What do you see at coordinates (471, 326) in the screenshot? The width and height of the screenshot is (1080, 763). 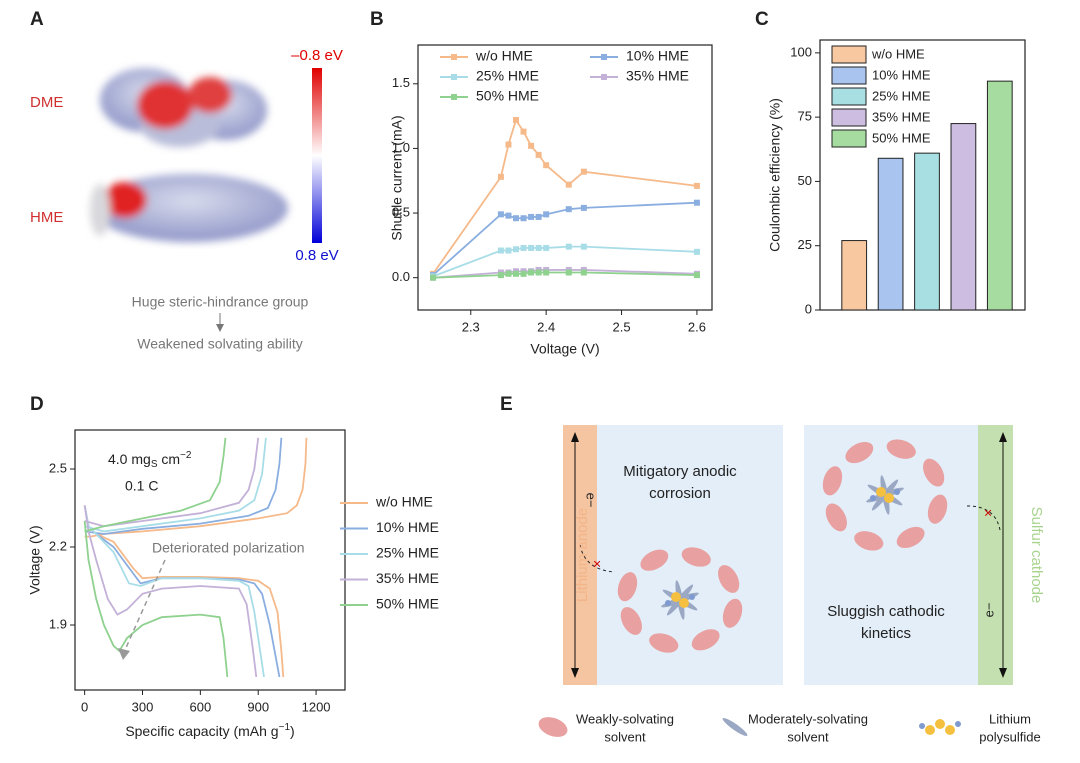 I see `x-tick-label: 2.3` at bounding box center [471, 326].